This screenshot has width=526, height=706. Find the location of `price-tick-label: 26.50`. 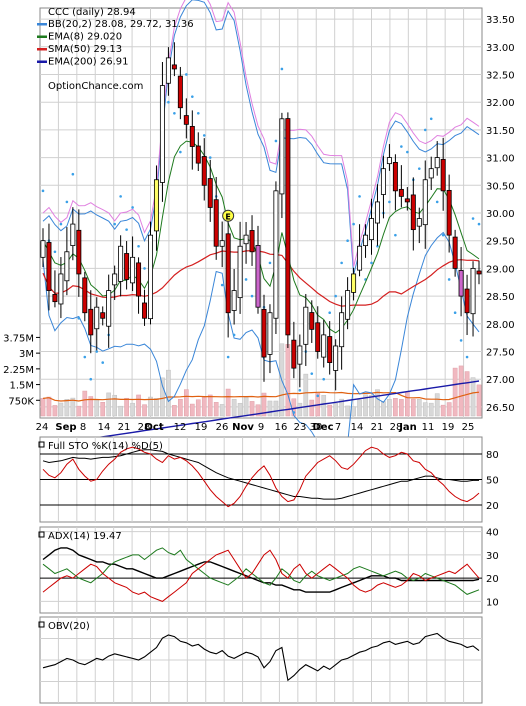

price-tick-label: 26.50 is located at coordinates (500, 408).